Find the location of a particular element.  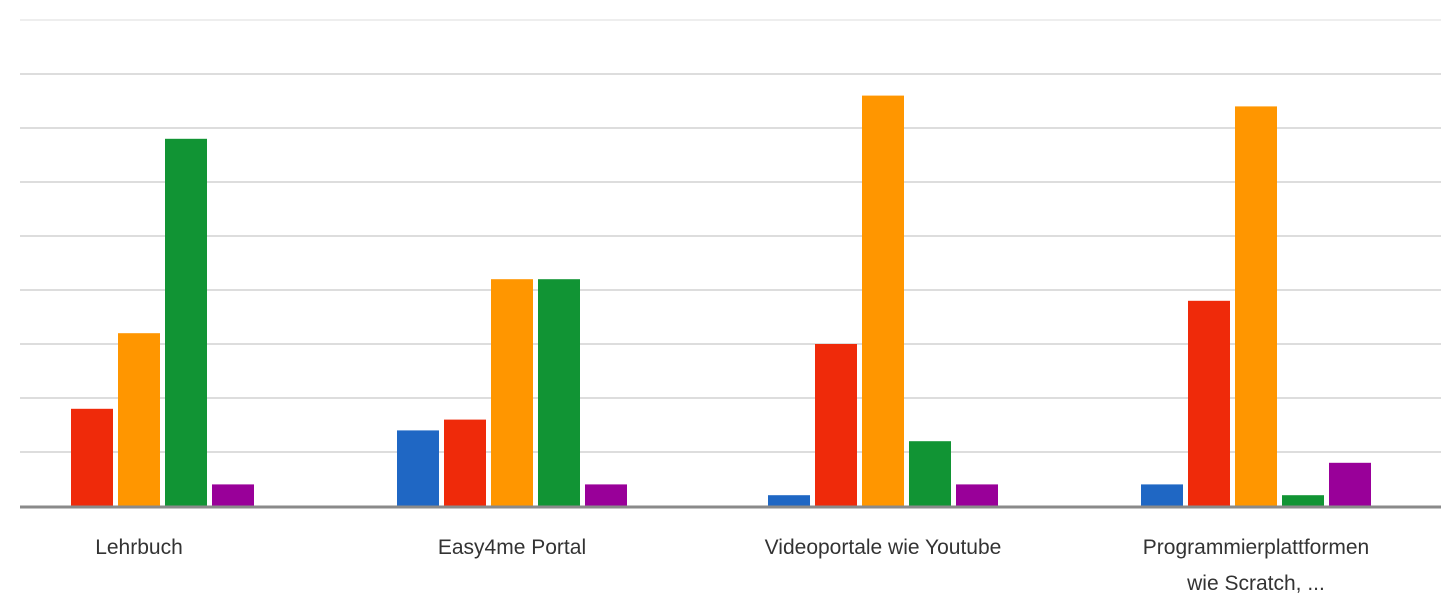

category-label: Videoportale wie Youtube is located at coordinates (883, 547).